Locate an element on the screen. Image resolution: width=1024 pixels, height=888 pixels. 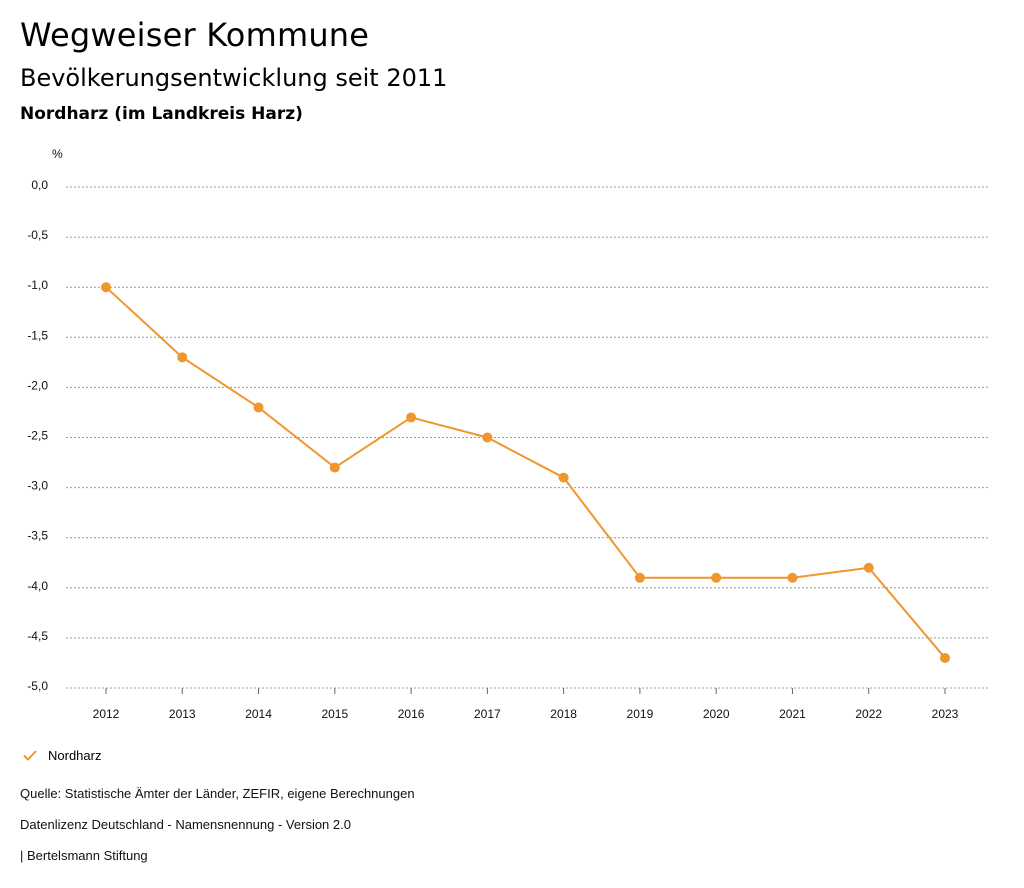
x-tick-label: 2021 is located at coordinates (792, 714).